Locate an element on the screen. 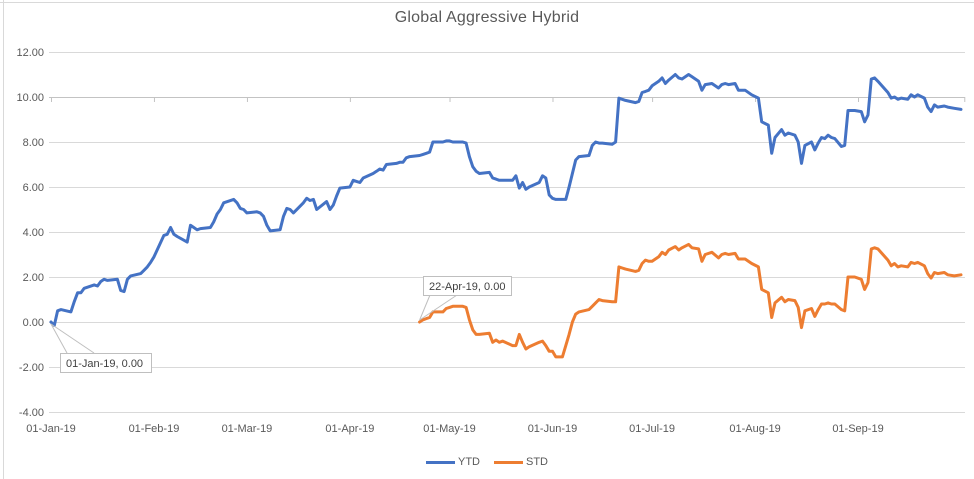 This screenshot has height=479, width=974. x-axis-tick-label: 01-Jun-19 is located at coordinates (553, 429).